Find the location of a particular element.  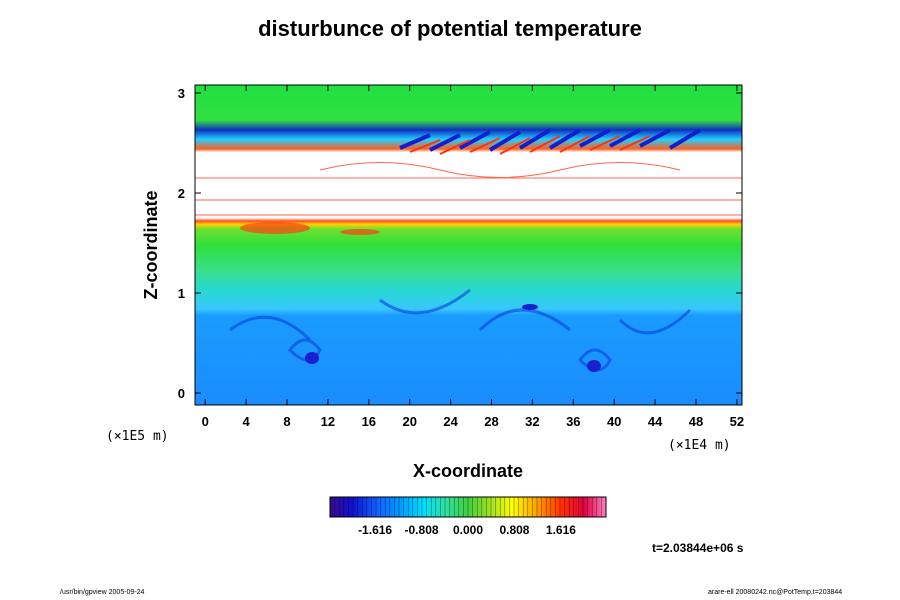

colorbar-divisions is located at coordinates (468, 507).